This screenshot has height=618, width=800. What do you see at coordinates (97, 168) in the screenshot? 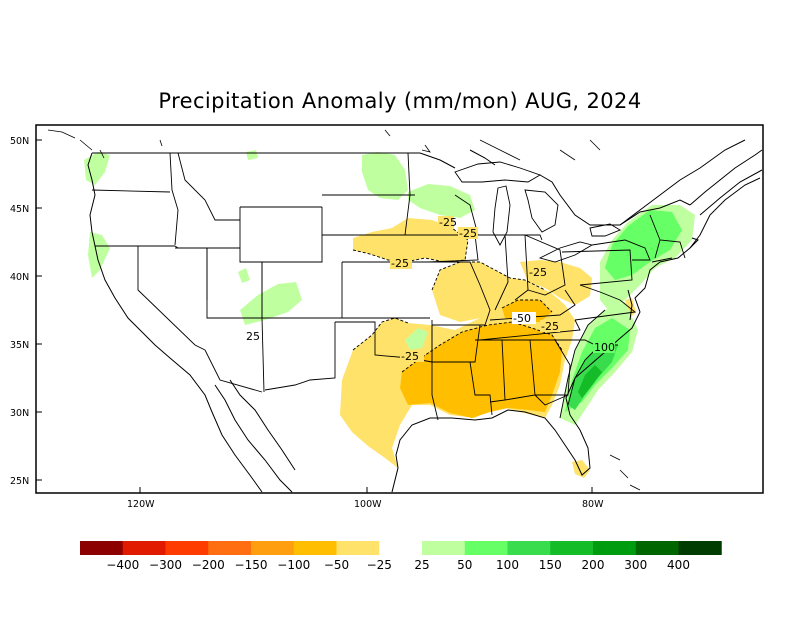
I see `wet-region-washington` at bounding box center [97, 168].